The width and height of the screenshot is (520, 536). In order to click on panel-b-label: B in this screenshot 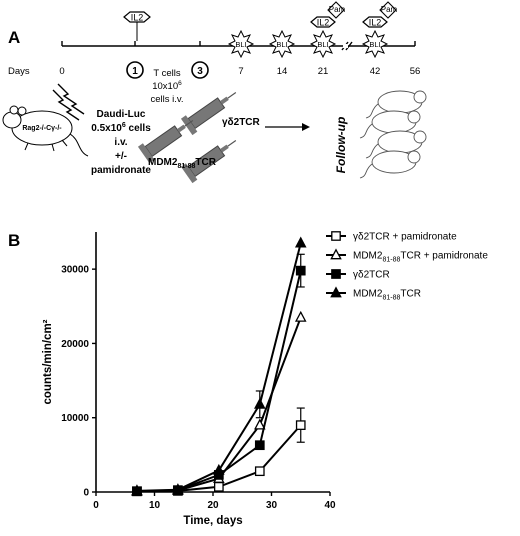, I will do `click(14, 240)`.